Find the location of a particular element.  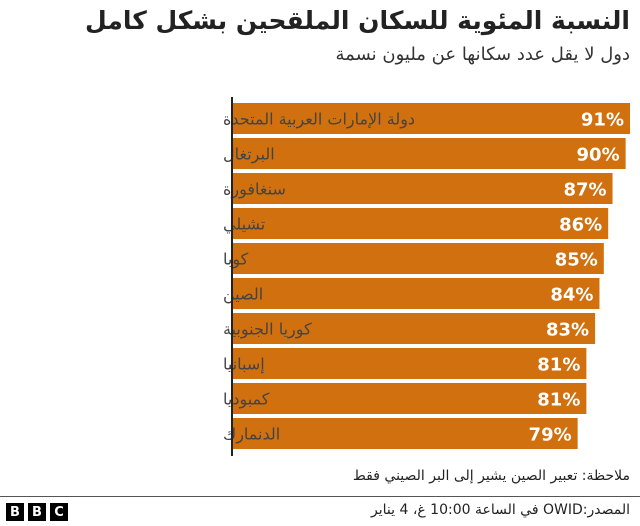

category-label: سنغافورة is located at coordinates (254, 190).